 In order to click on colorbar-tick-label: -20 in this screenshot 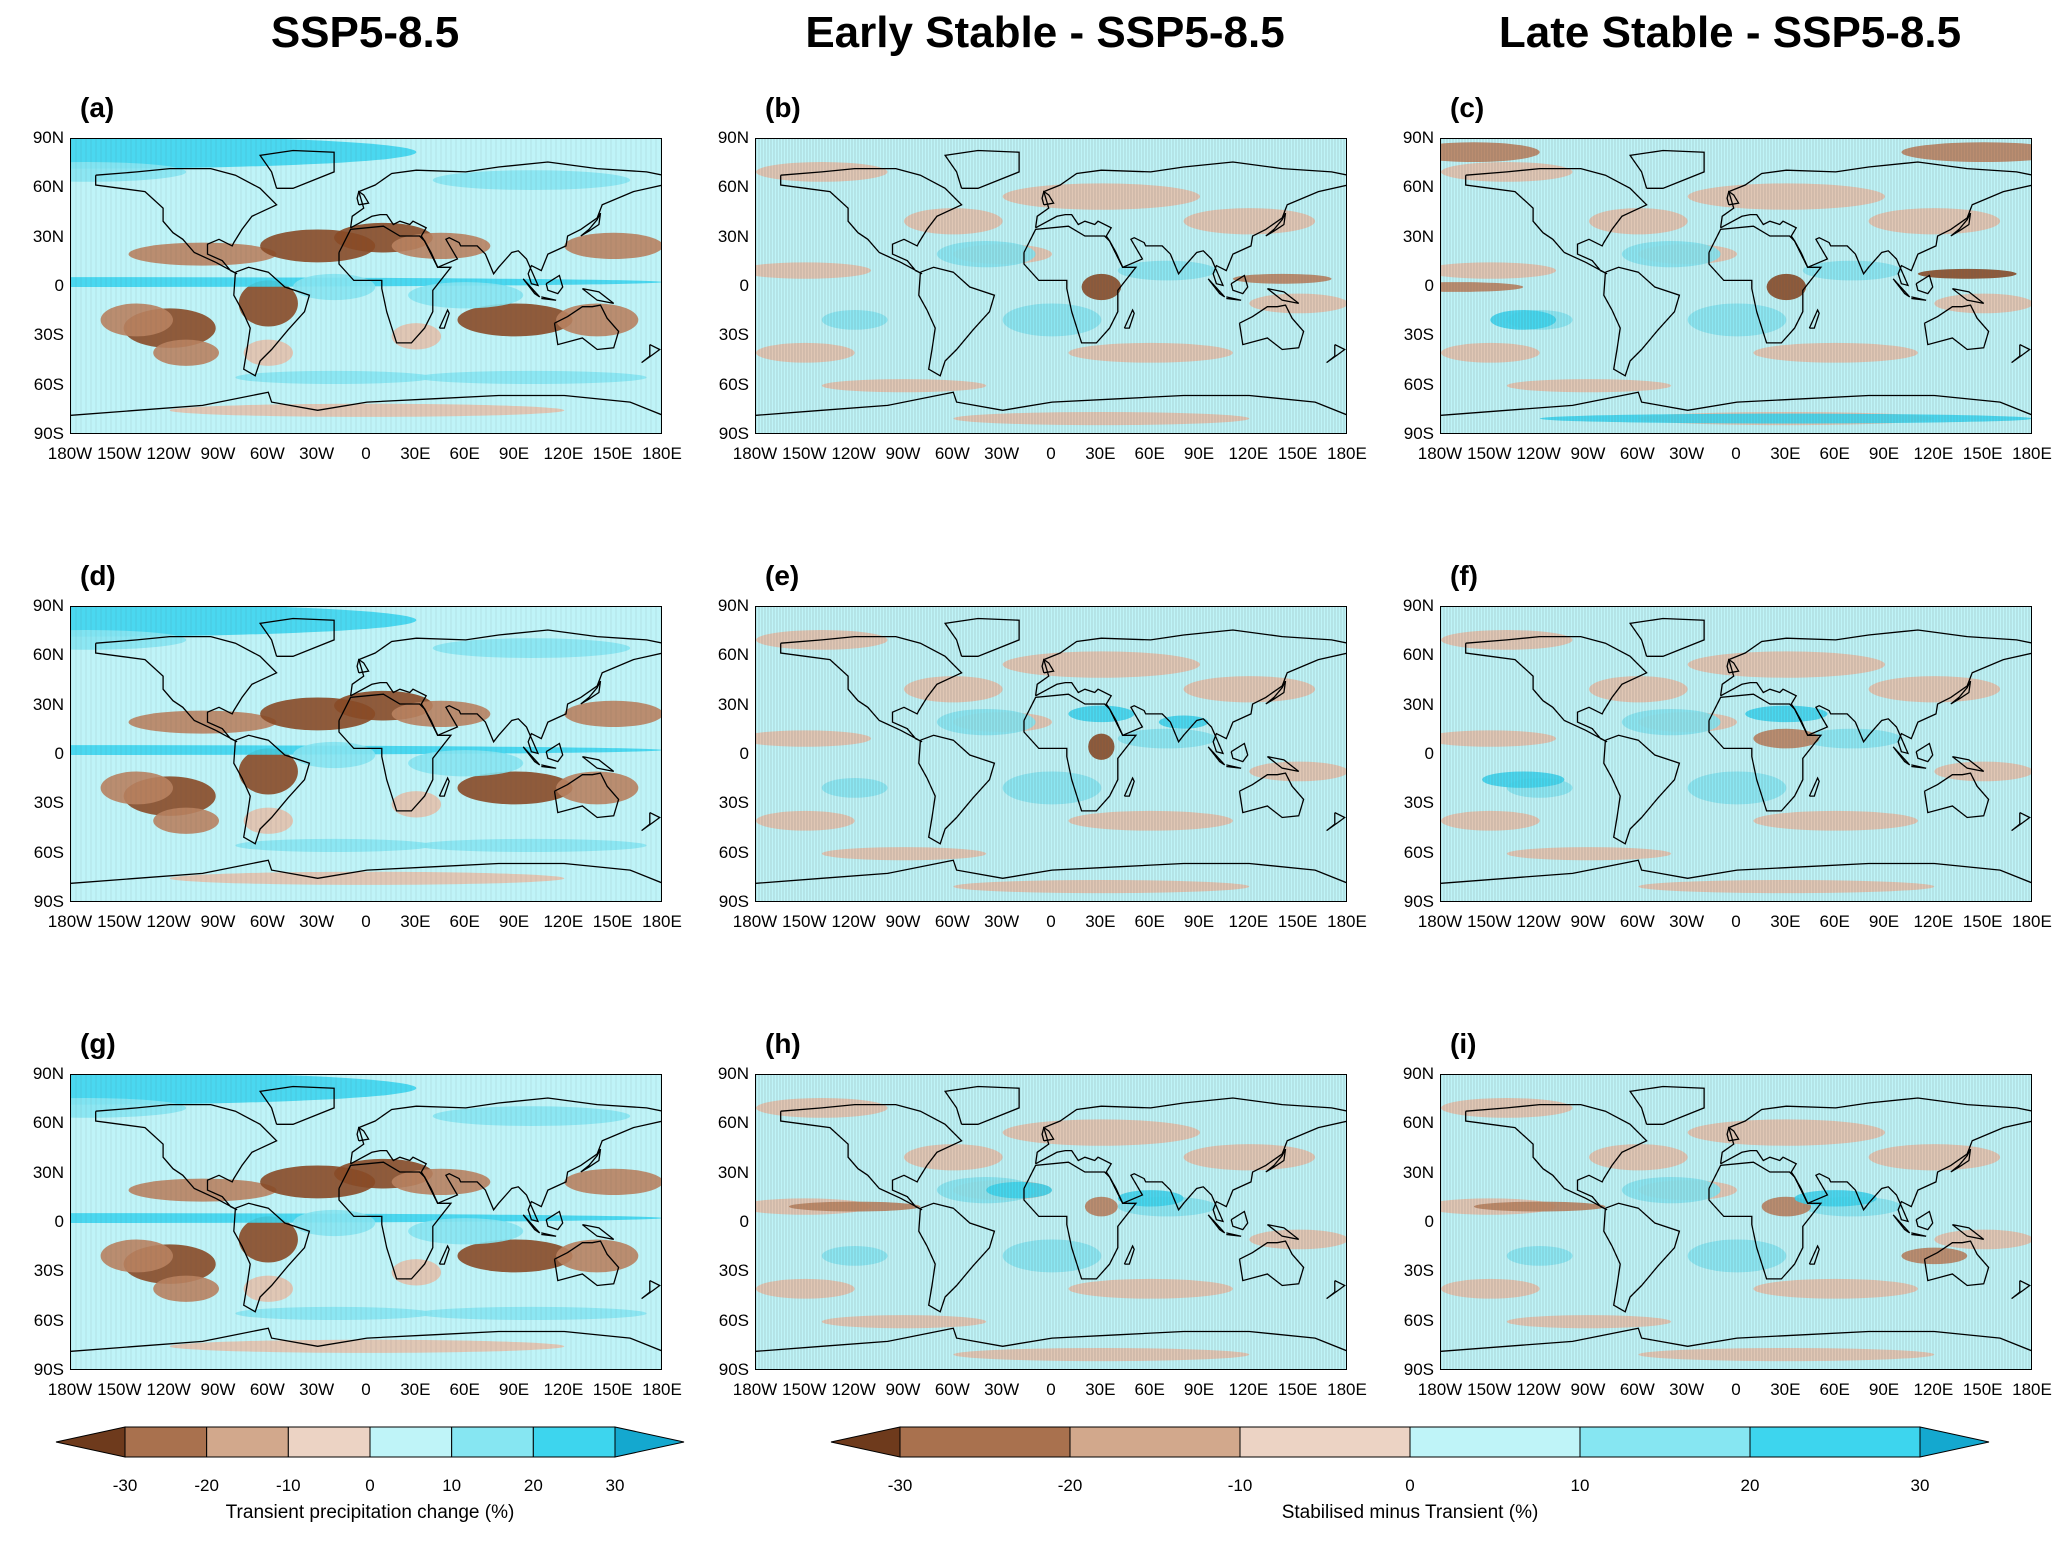, I will do `click(206, 1485)`.